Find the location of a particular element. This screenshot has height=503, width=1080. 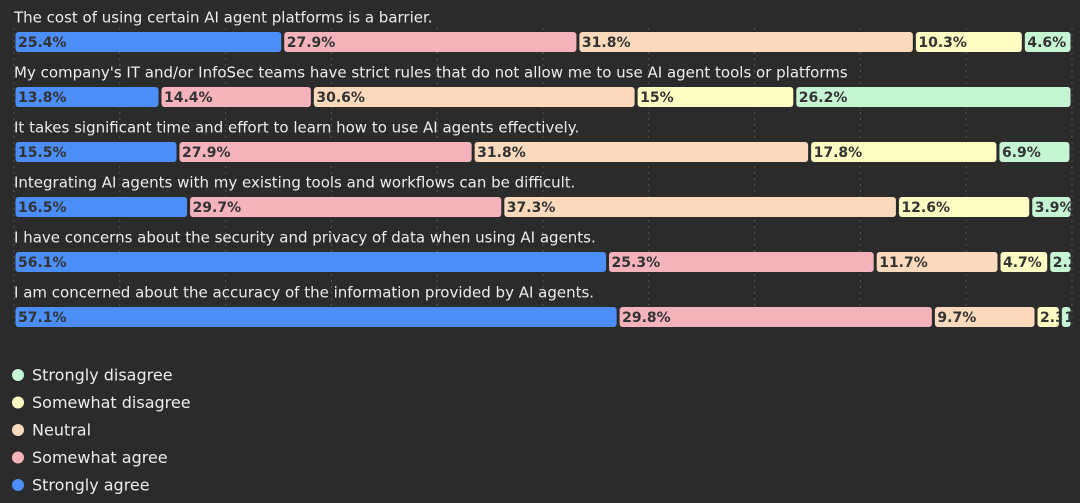

value-label: 26.2% is located at coordinates (823, 98).